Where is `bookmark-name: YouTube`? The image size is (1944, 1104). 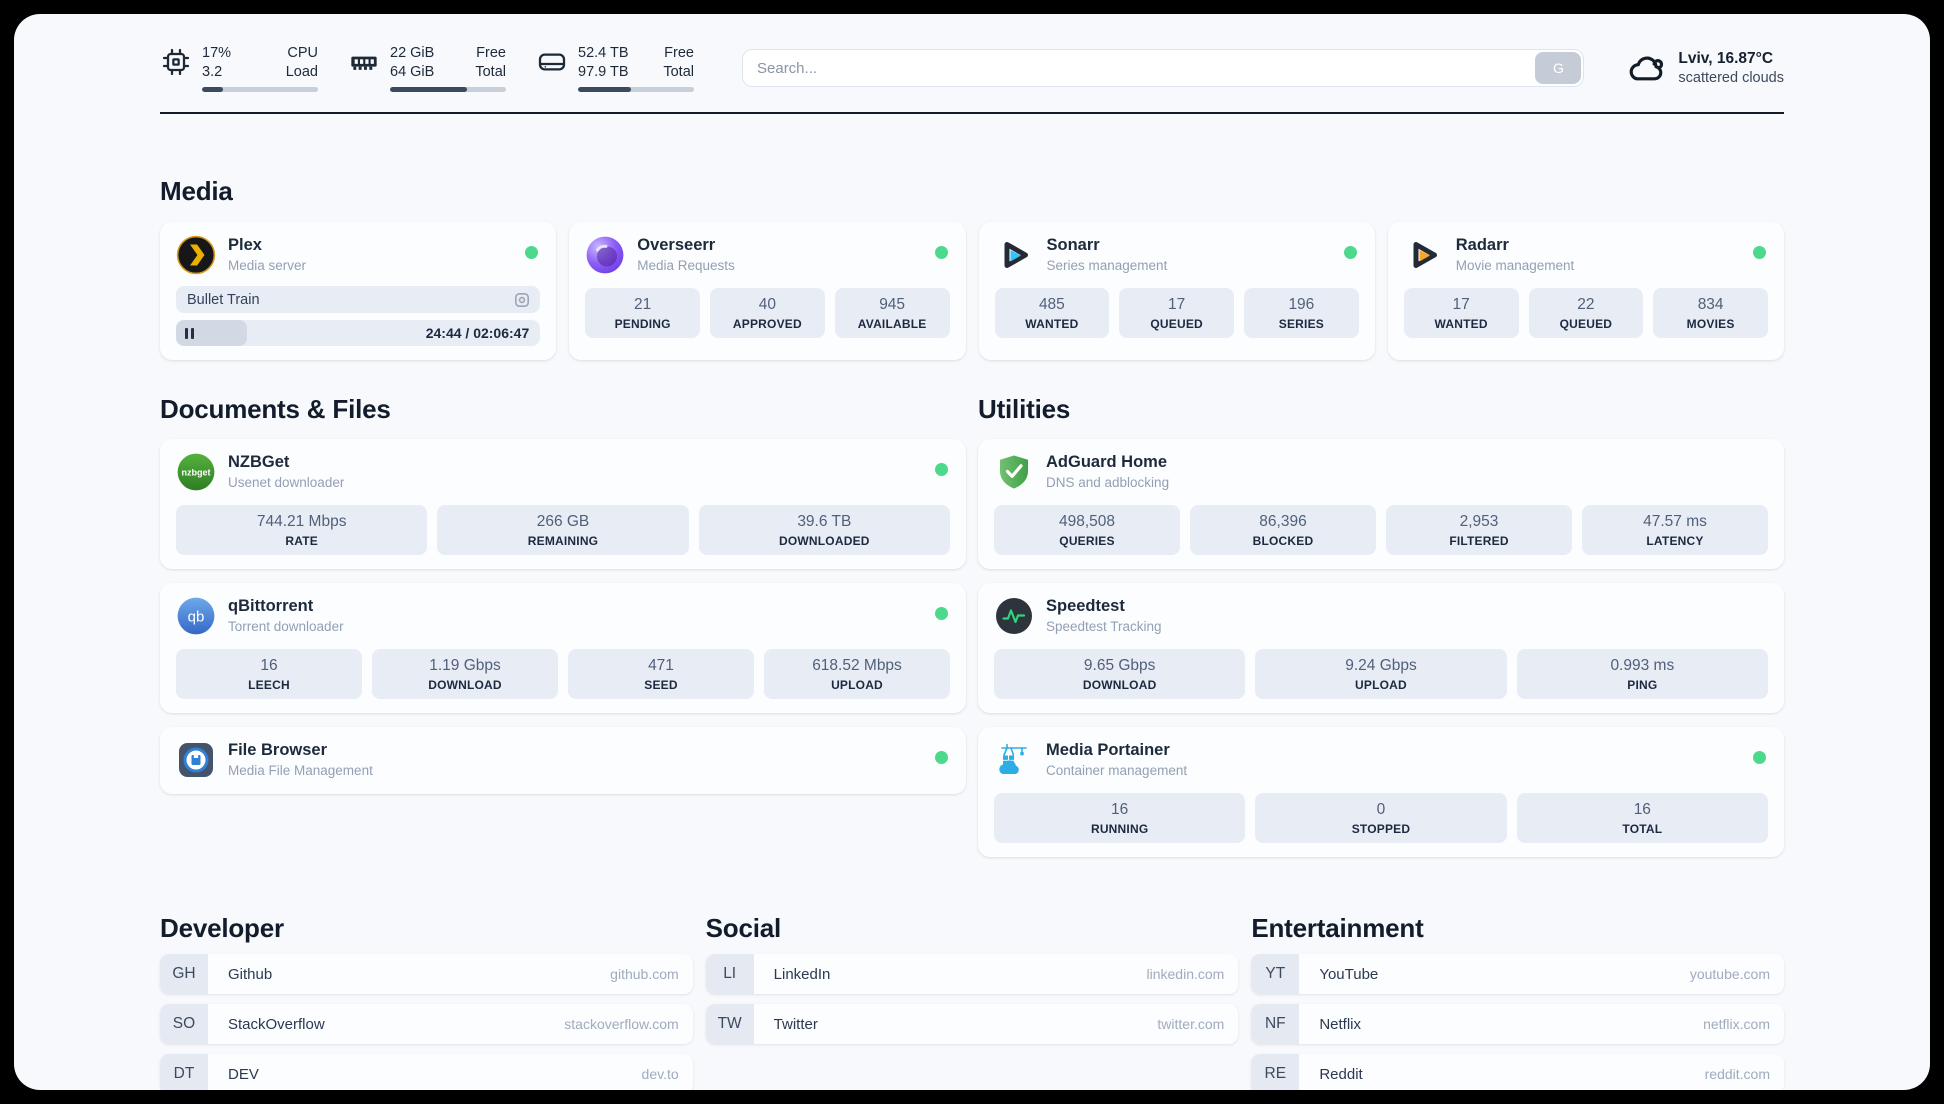
bookmark-name: YouTube is located at coordinates (1349, 974).